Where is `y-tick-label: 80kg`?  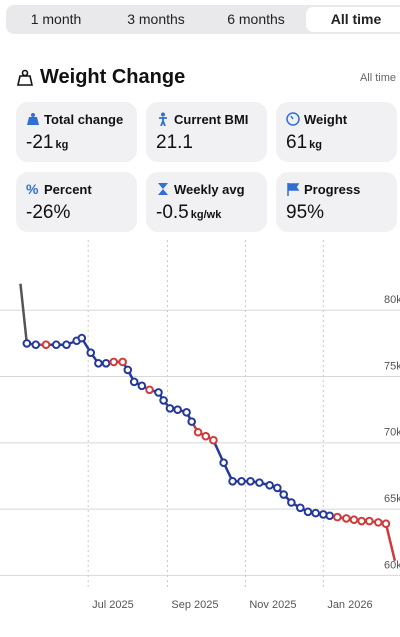 y-tick-label: 80kg is located at coordinates (392, 300).